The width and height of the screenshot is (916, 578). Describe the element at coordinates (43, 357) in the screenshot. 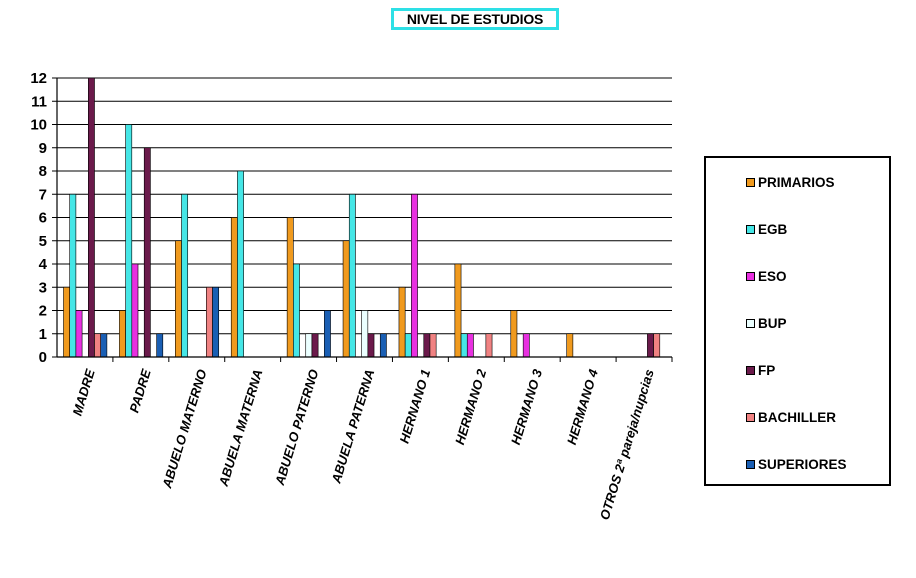

I see `y-tick-label: 0` at that location.